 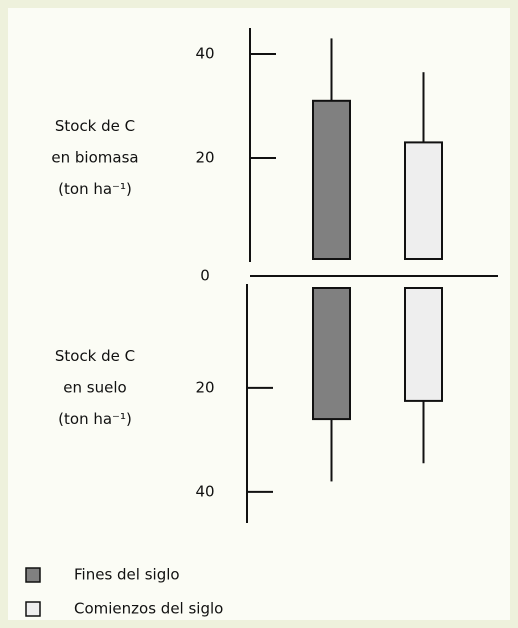 I want to click on y-axis-label: en suelo, so click(x=94, y=388).